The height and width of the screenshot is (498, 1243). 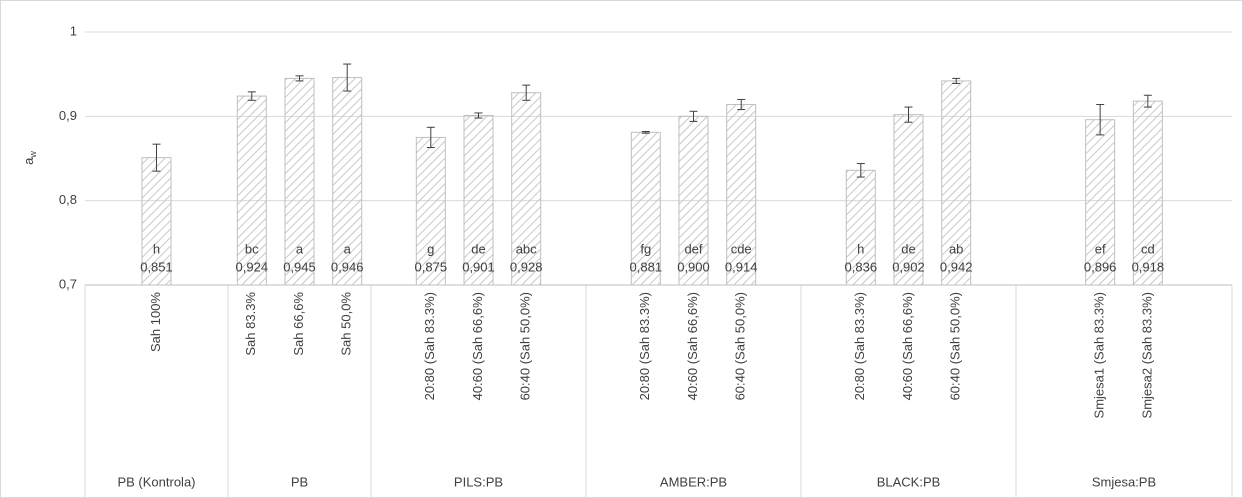 What do you see at coordinates (68, 199) in the screenshot?
I see `y-tick-label: 0,8` at bounding box center [68, 199].